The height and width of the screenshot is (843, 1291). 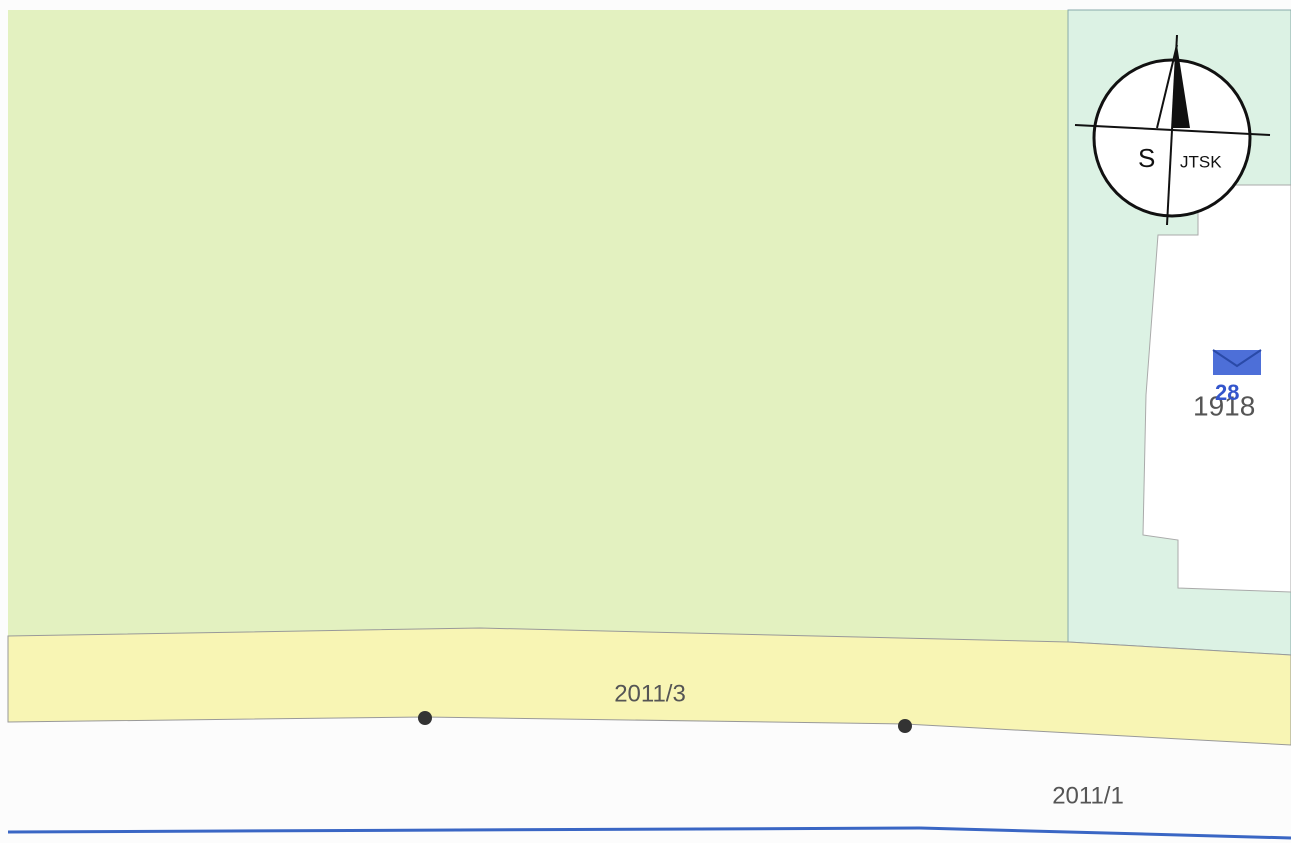 I want to click on compass-letter: S, so click(x=1146, y=158).